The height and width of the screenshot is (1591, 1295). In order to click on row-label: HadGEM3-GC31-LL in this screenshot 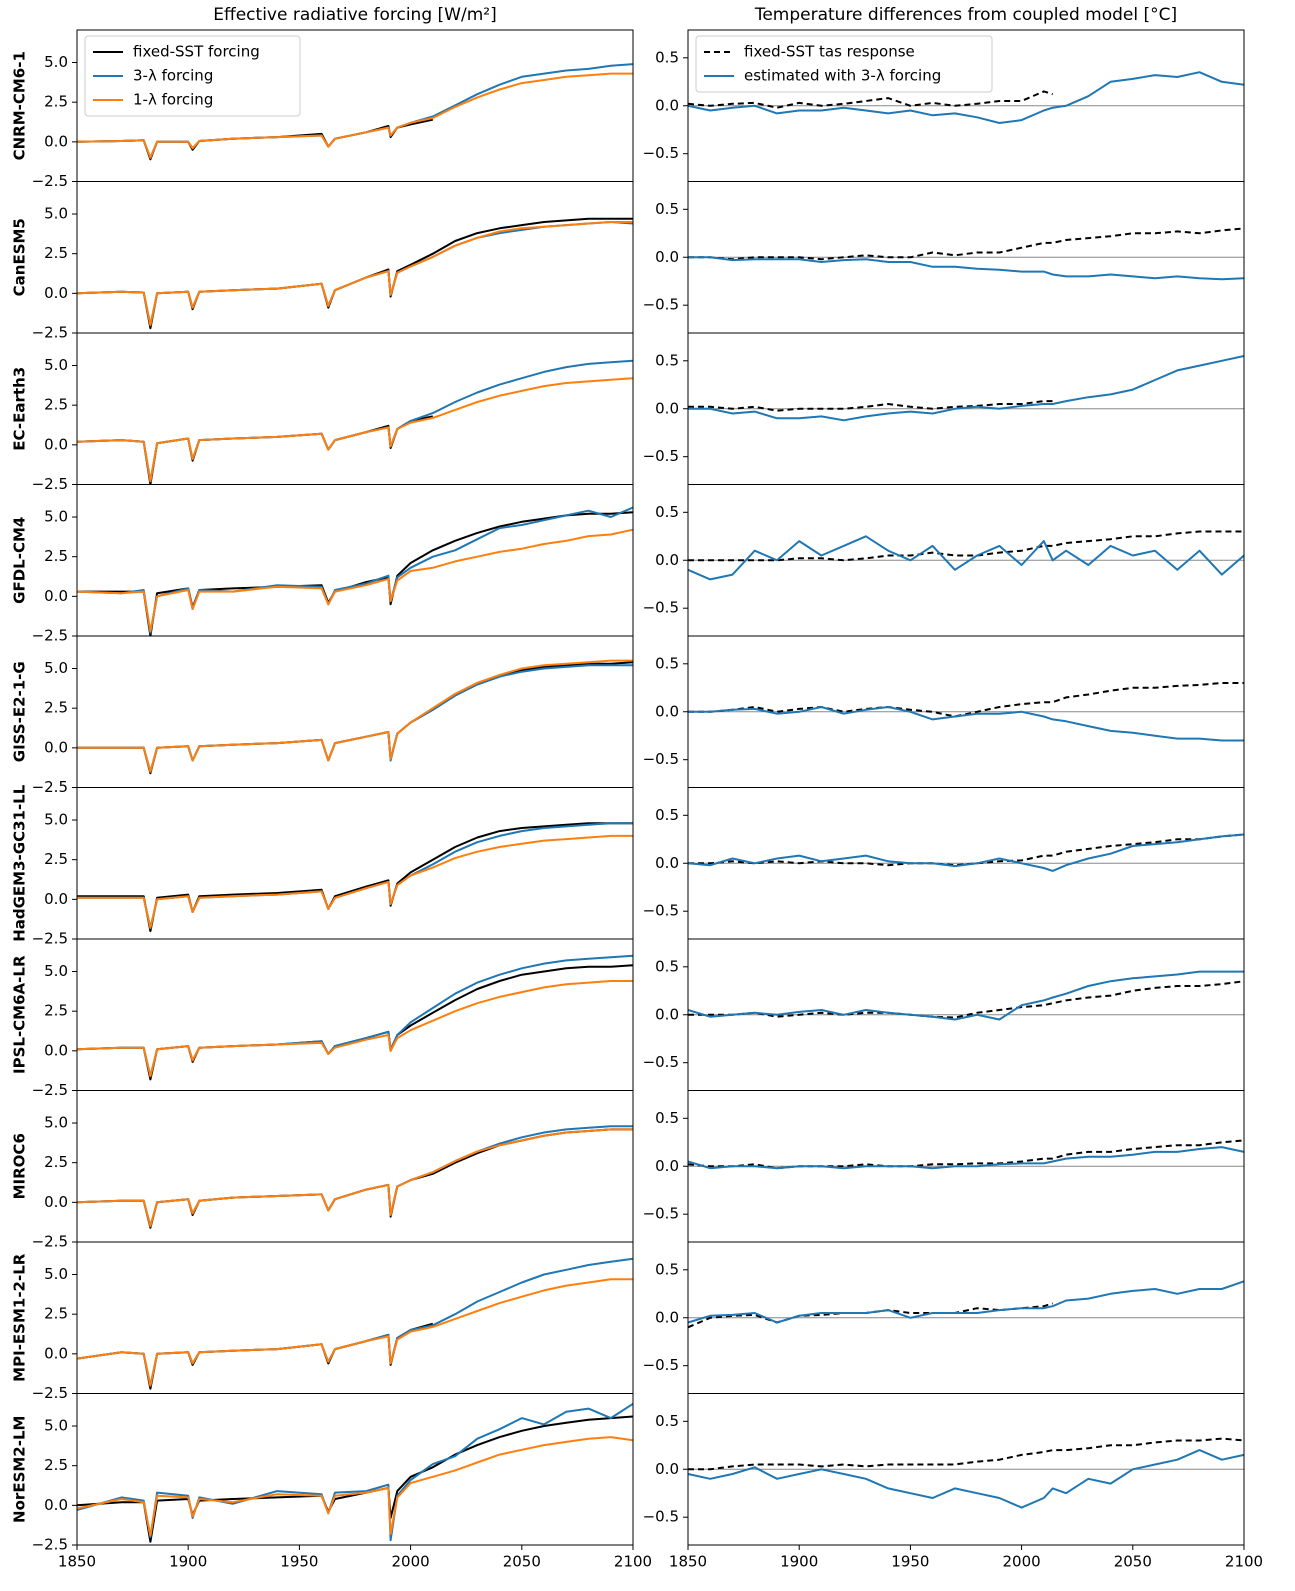, I will do `click(20, 863)`.